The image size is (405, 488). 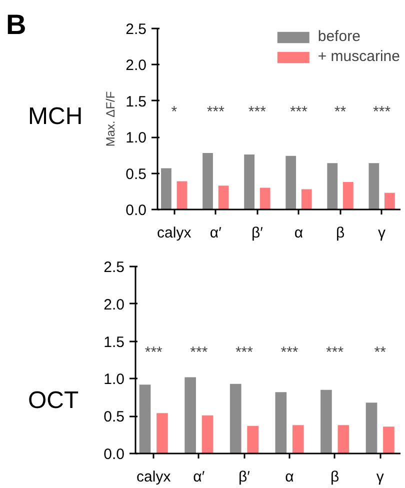 What do you see at coordinates (339, 36) in the screenshot?
I see `legend-label: before` at bounding box center [339, 36].